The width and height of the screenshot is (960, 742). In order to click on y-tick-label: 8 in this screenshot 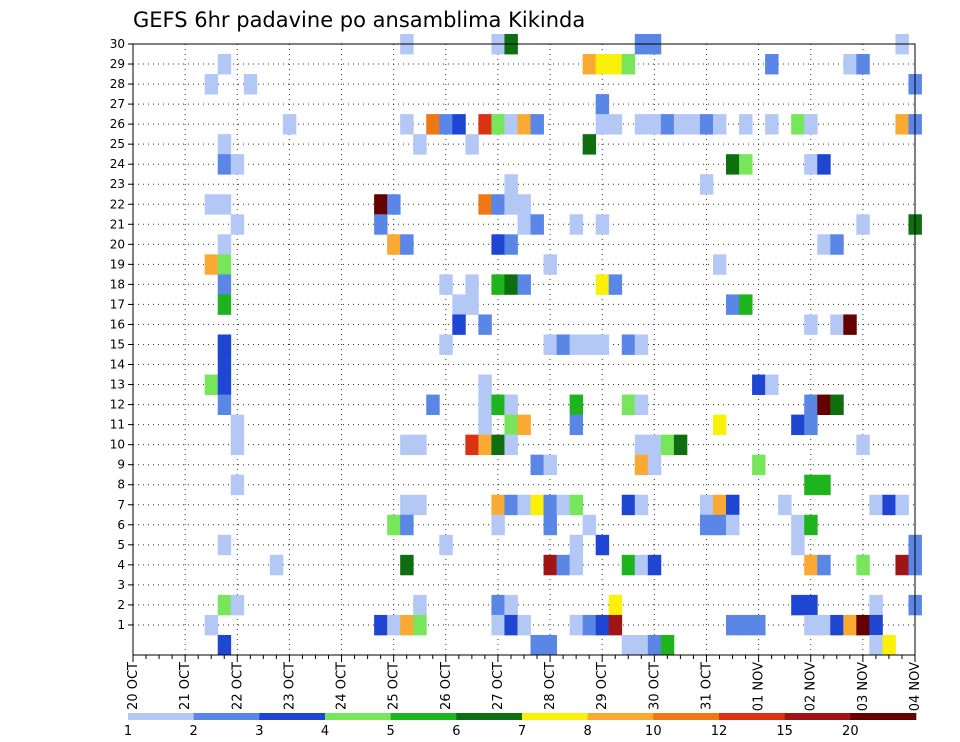, I will do `click(121, 485)`.